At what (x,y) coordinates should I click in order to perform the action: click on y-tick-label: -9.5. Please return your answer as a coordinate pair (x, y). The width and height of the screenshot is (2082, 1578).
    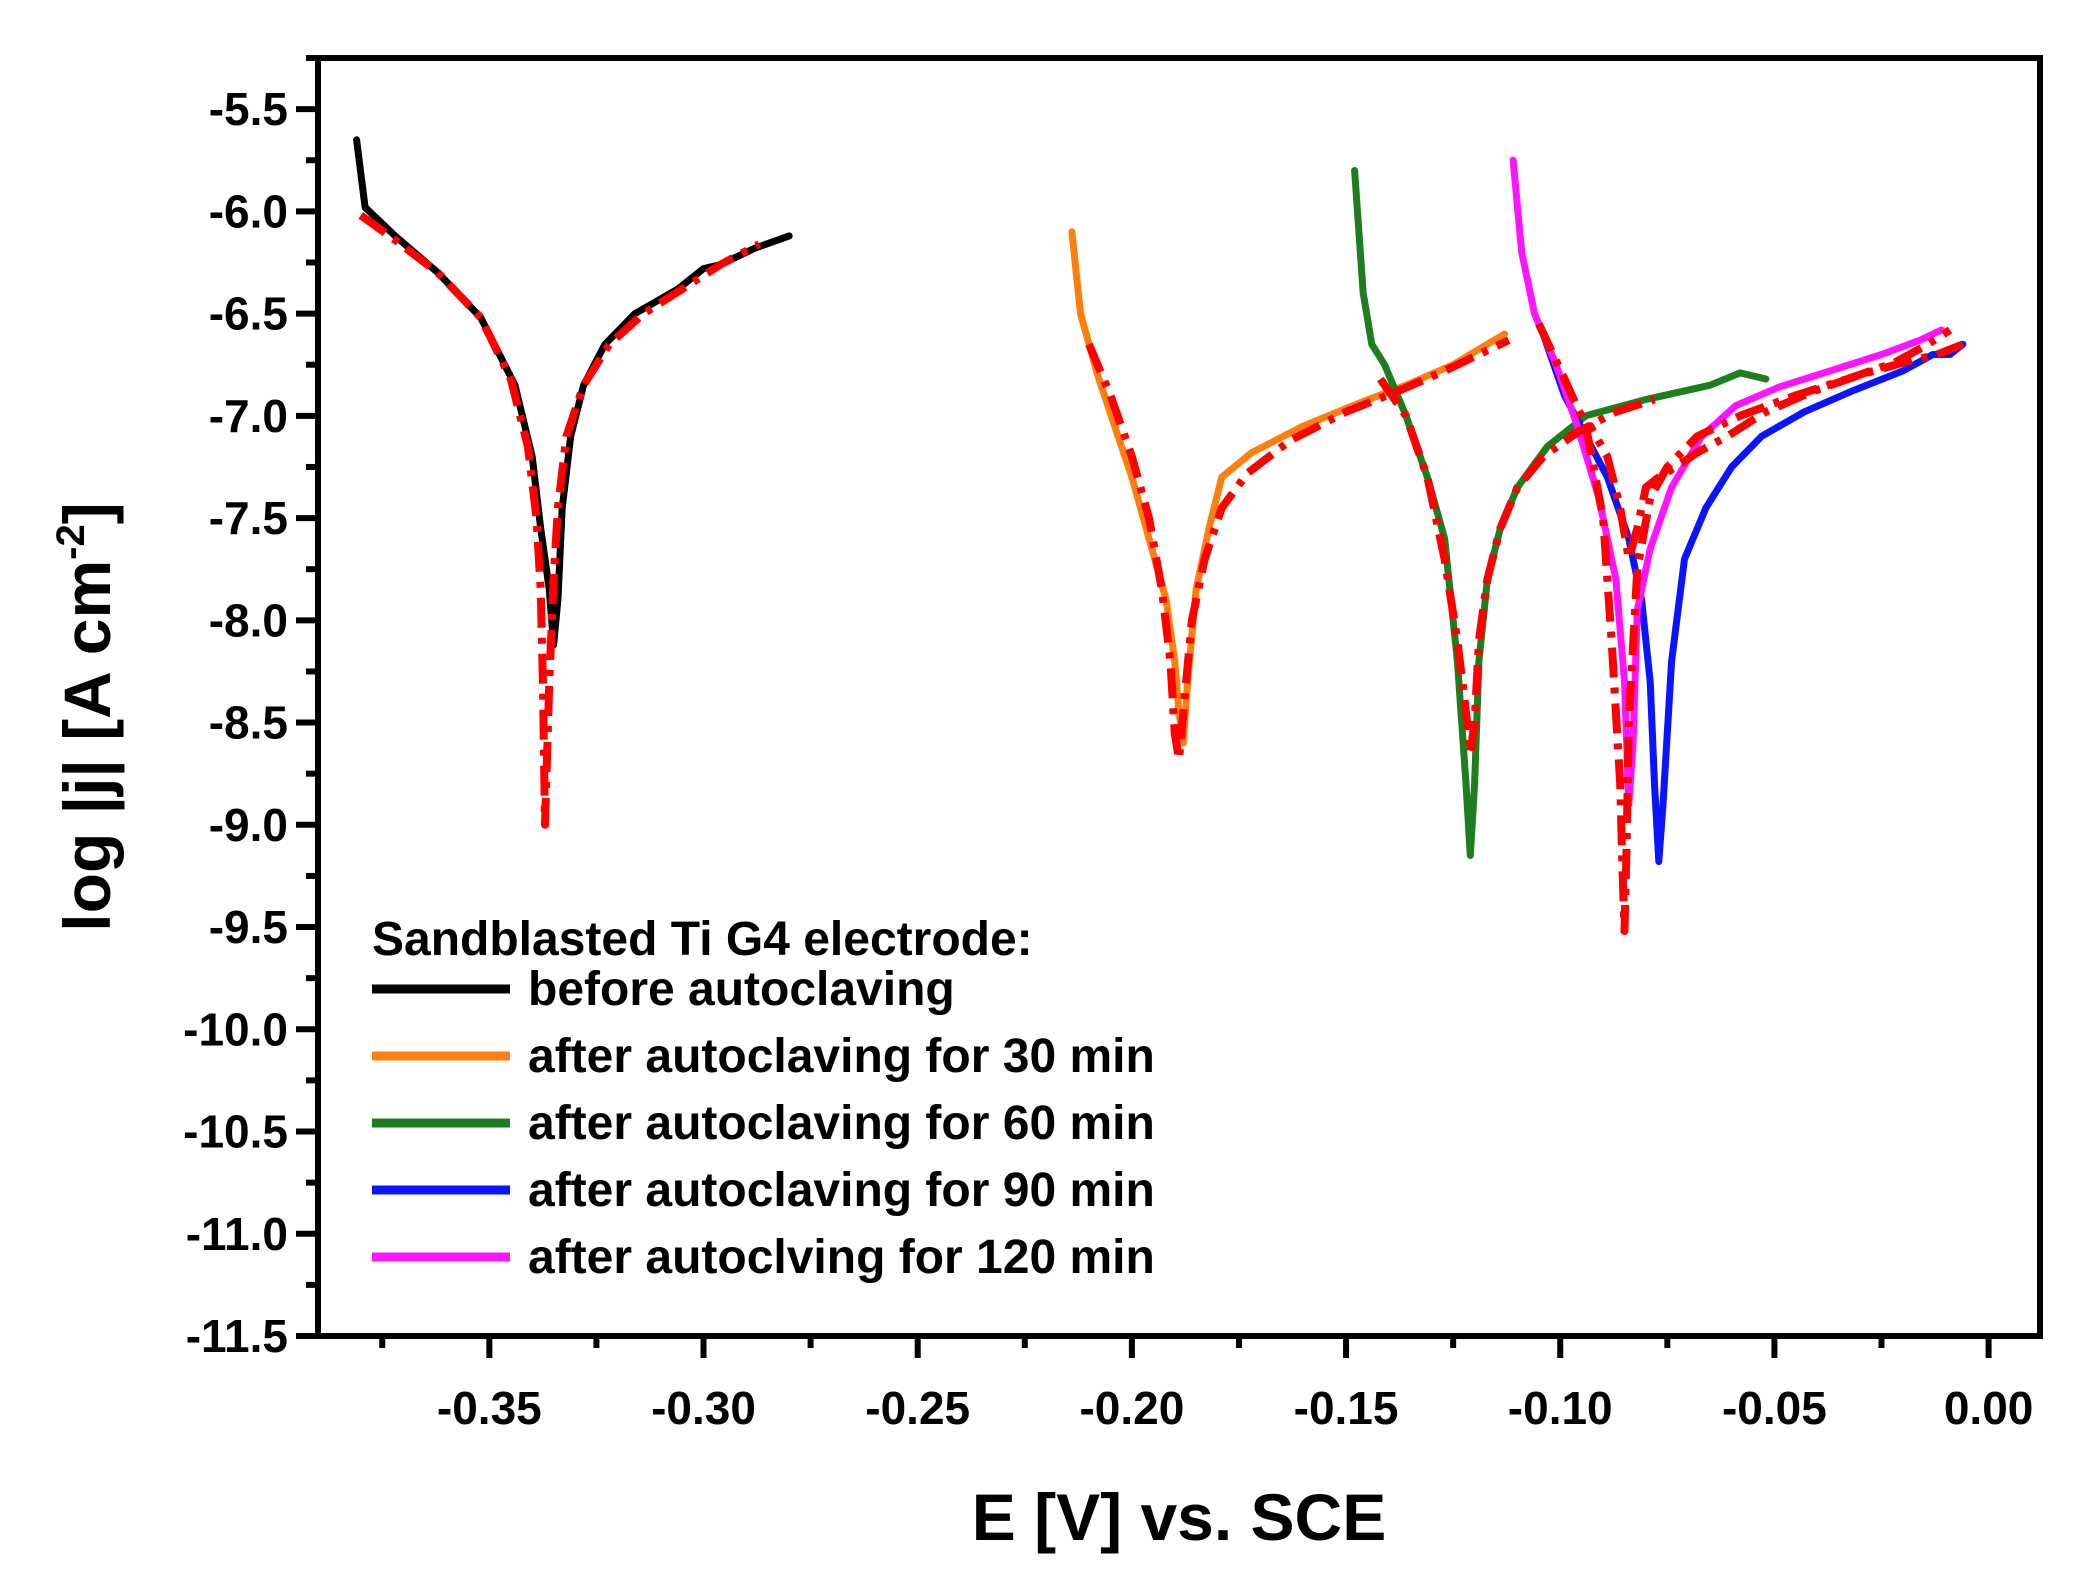
    Looking at the image, I should click on (248, 927).